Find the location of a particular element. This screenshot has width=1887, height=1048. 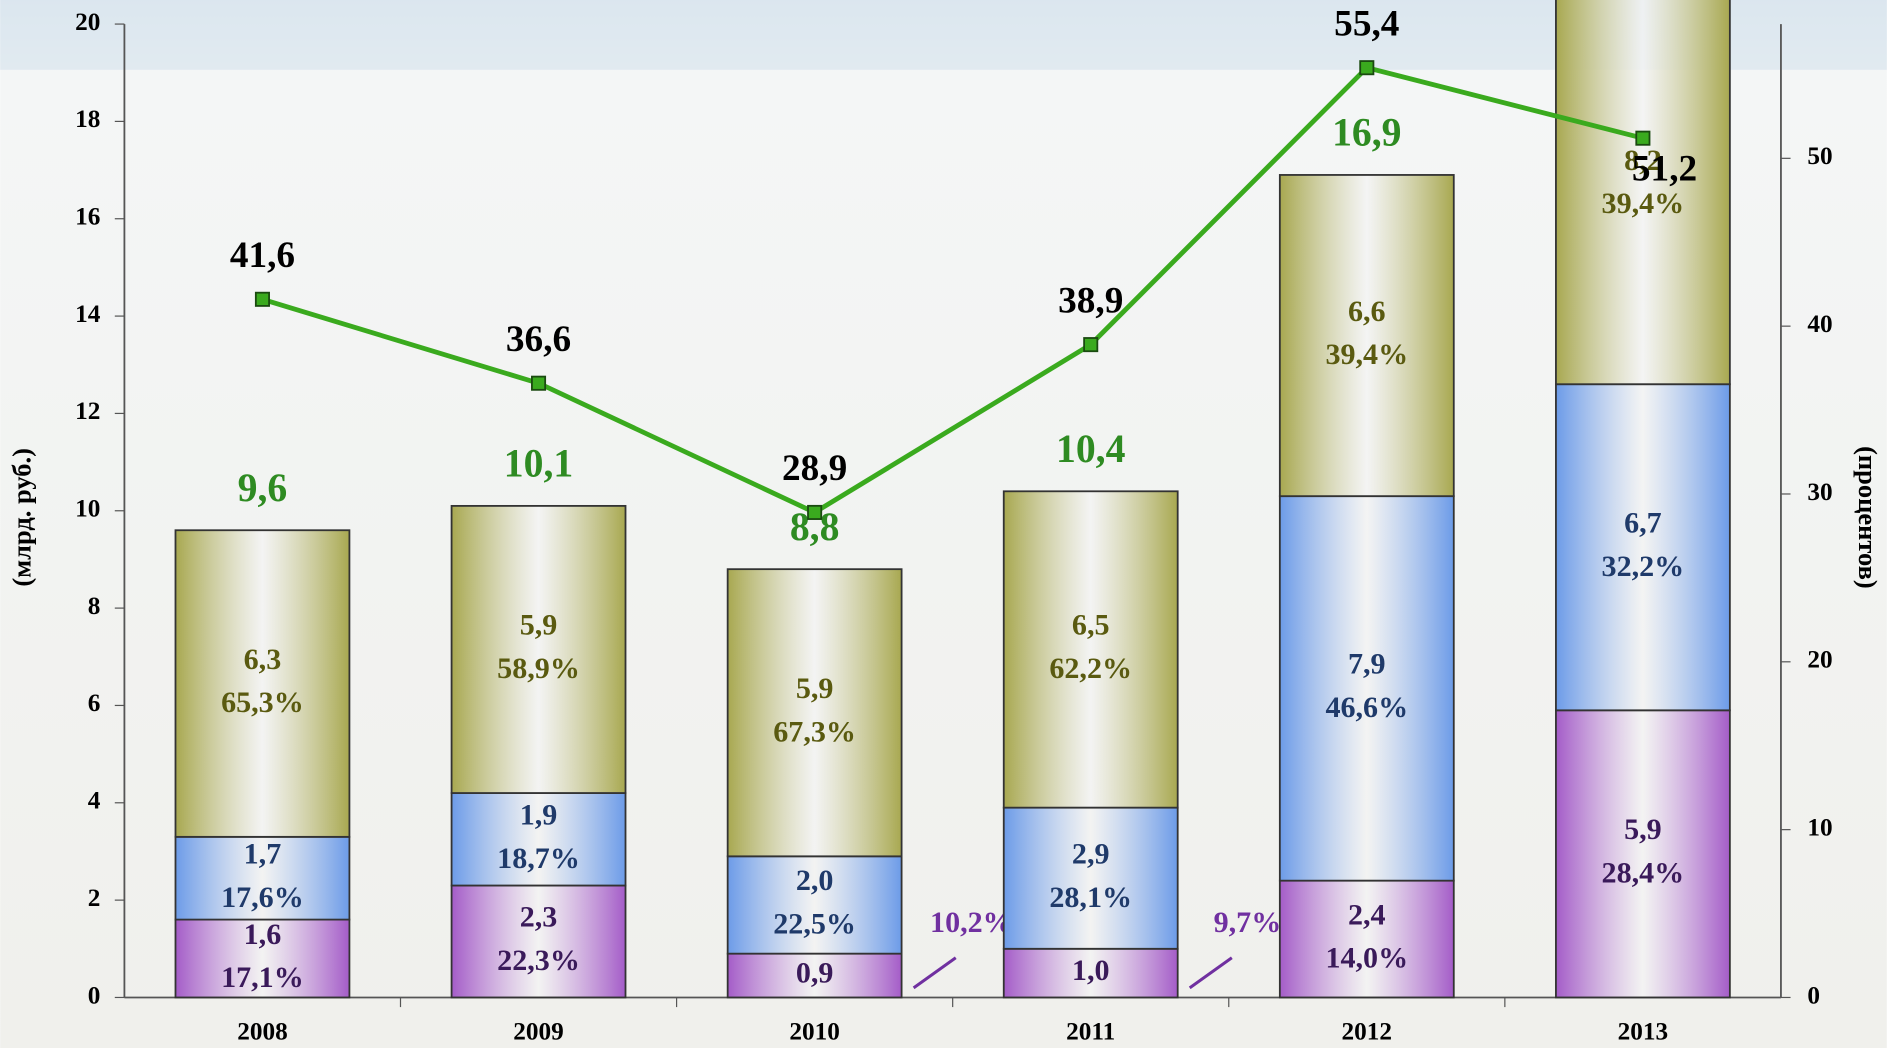

y-tick-label: 16 is located at coordinates (87, 217).